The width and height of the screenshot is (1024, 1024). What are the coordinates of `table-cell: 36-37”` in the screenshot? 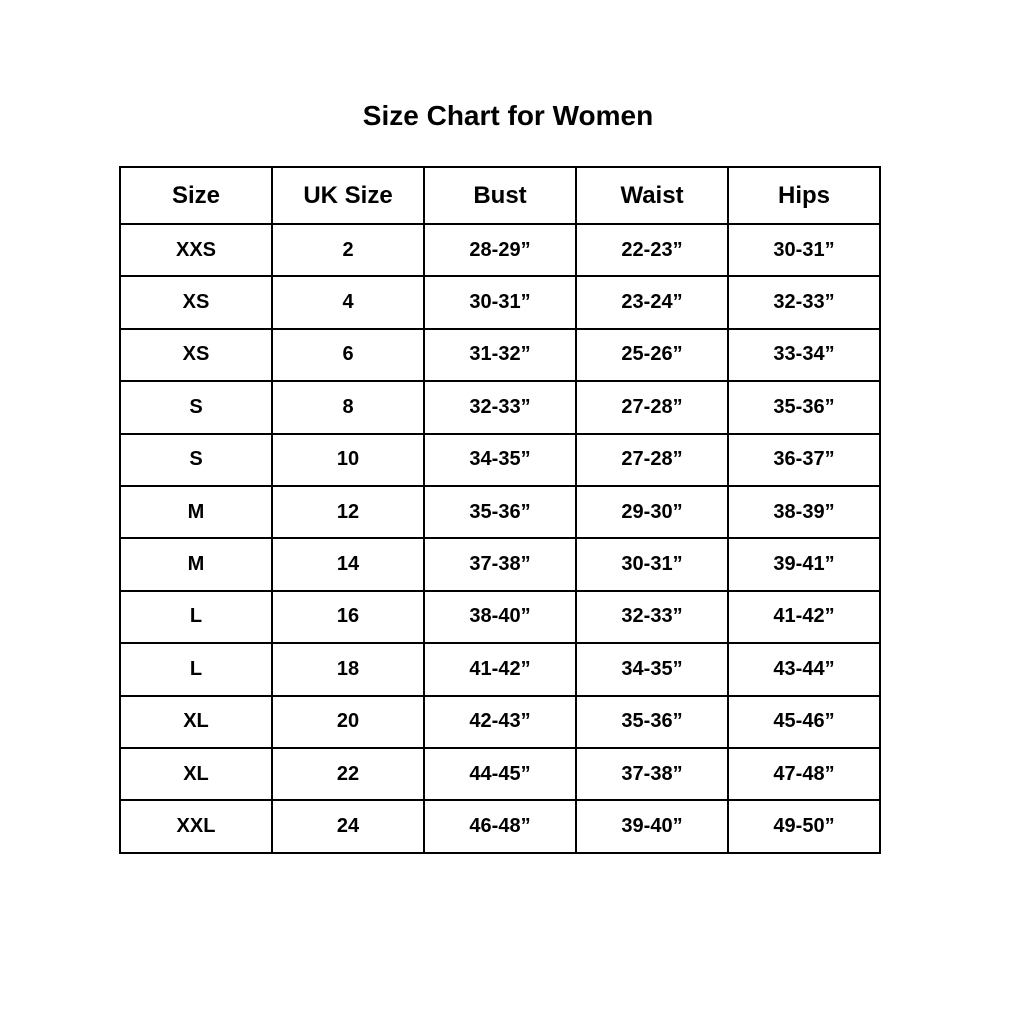 It's located at (804, 459).